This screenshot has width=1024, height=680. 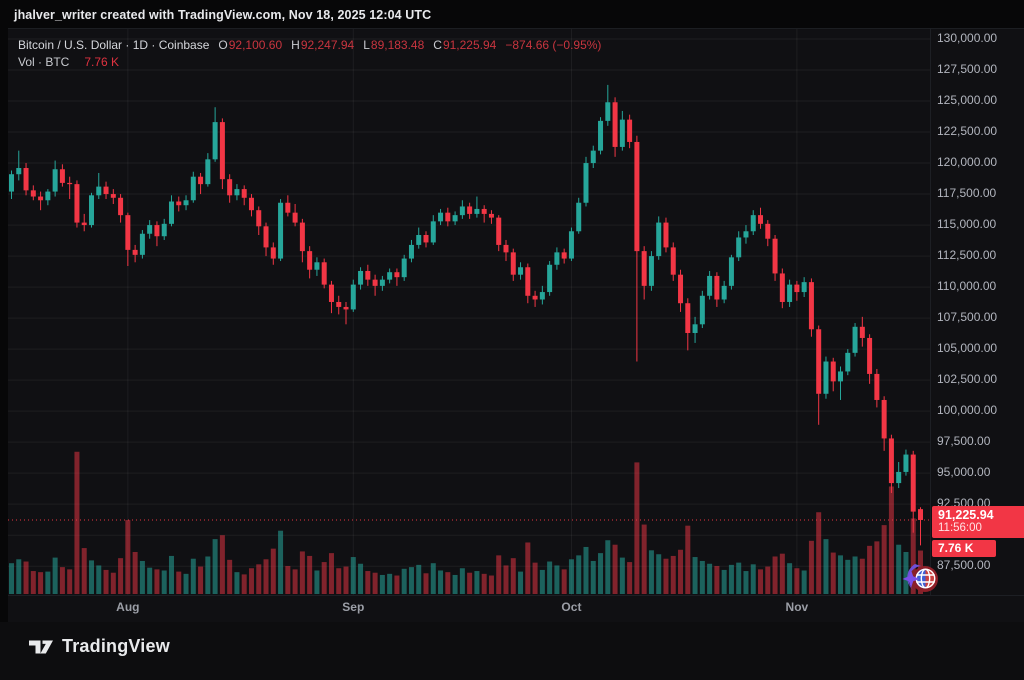 I want to click on price-axis-label: 97,500.00, so click(x=964, y=441).